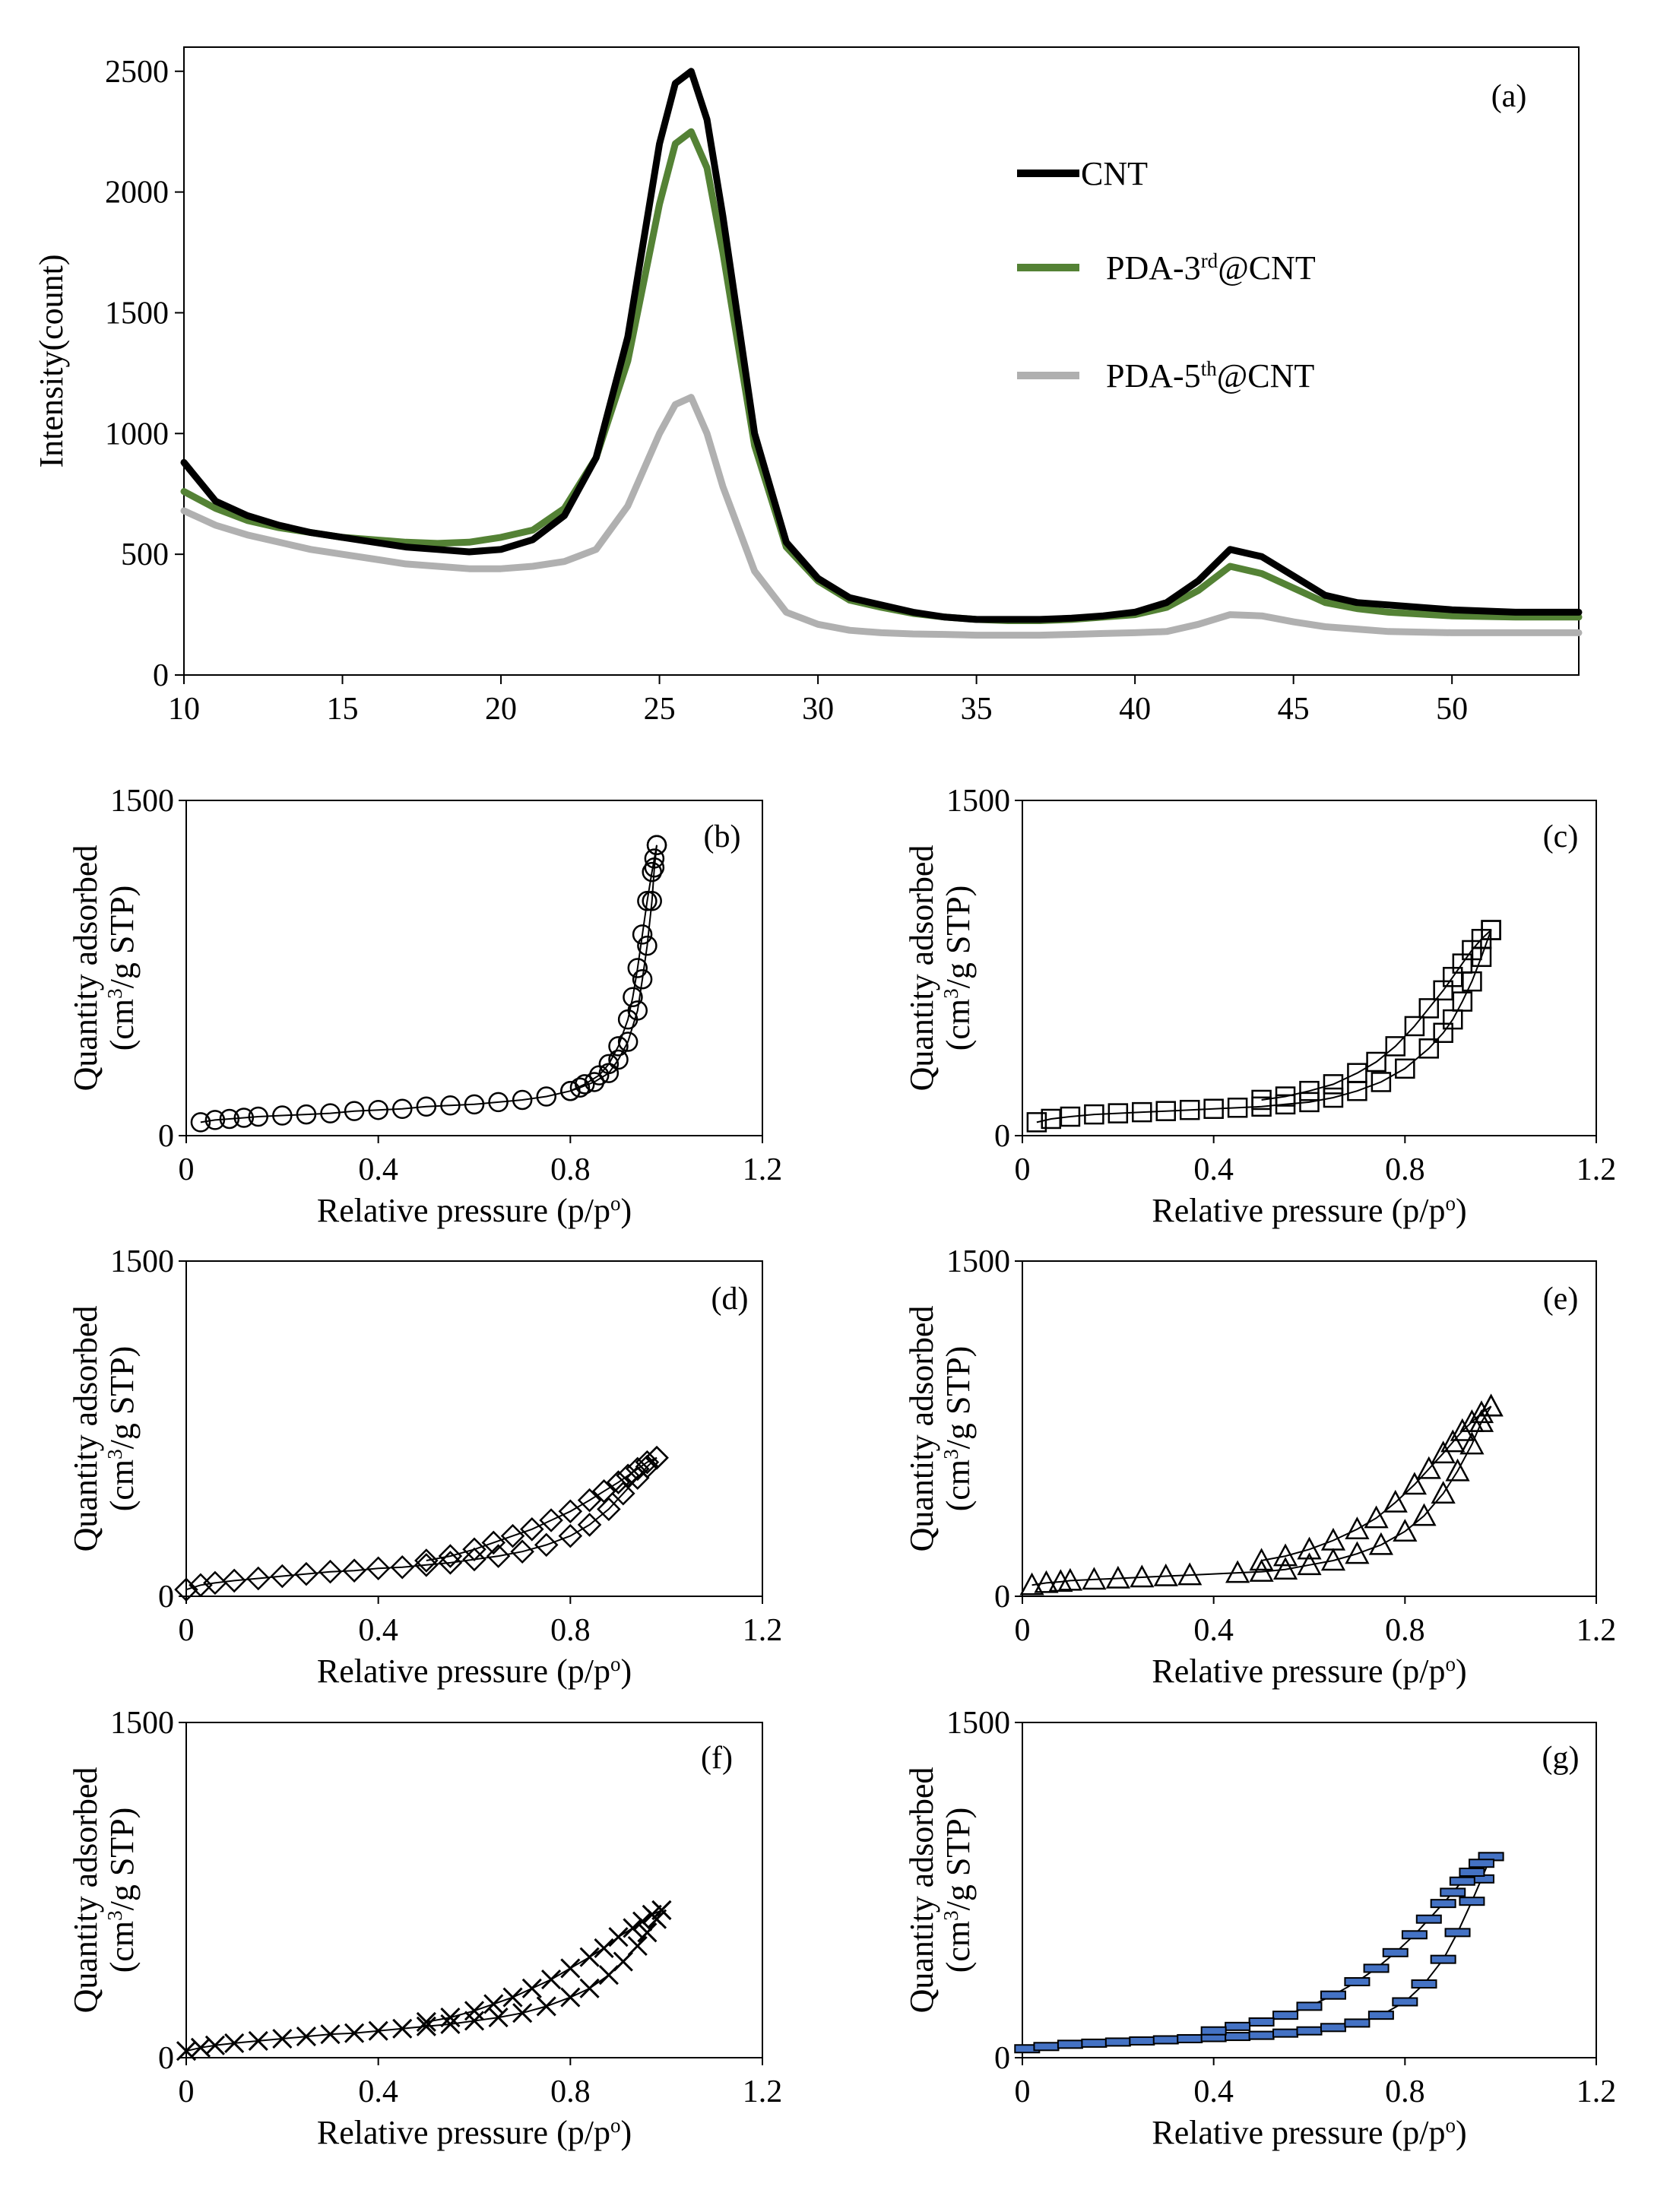  Describe the element at coordinates (1452, 709) in the screenshot. I see `x-tick-label: 50` at that location.